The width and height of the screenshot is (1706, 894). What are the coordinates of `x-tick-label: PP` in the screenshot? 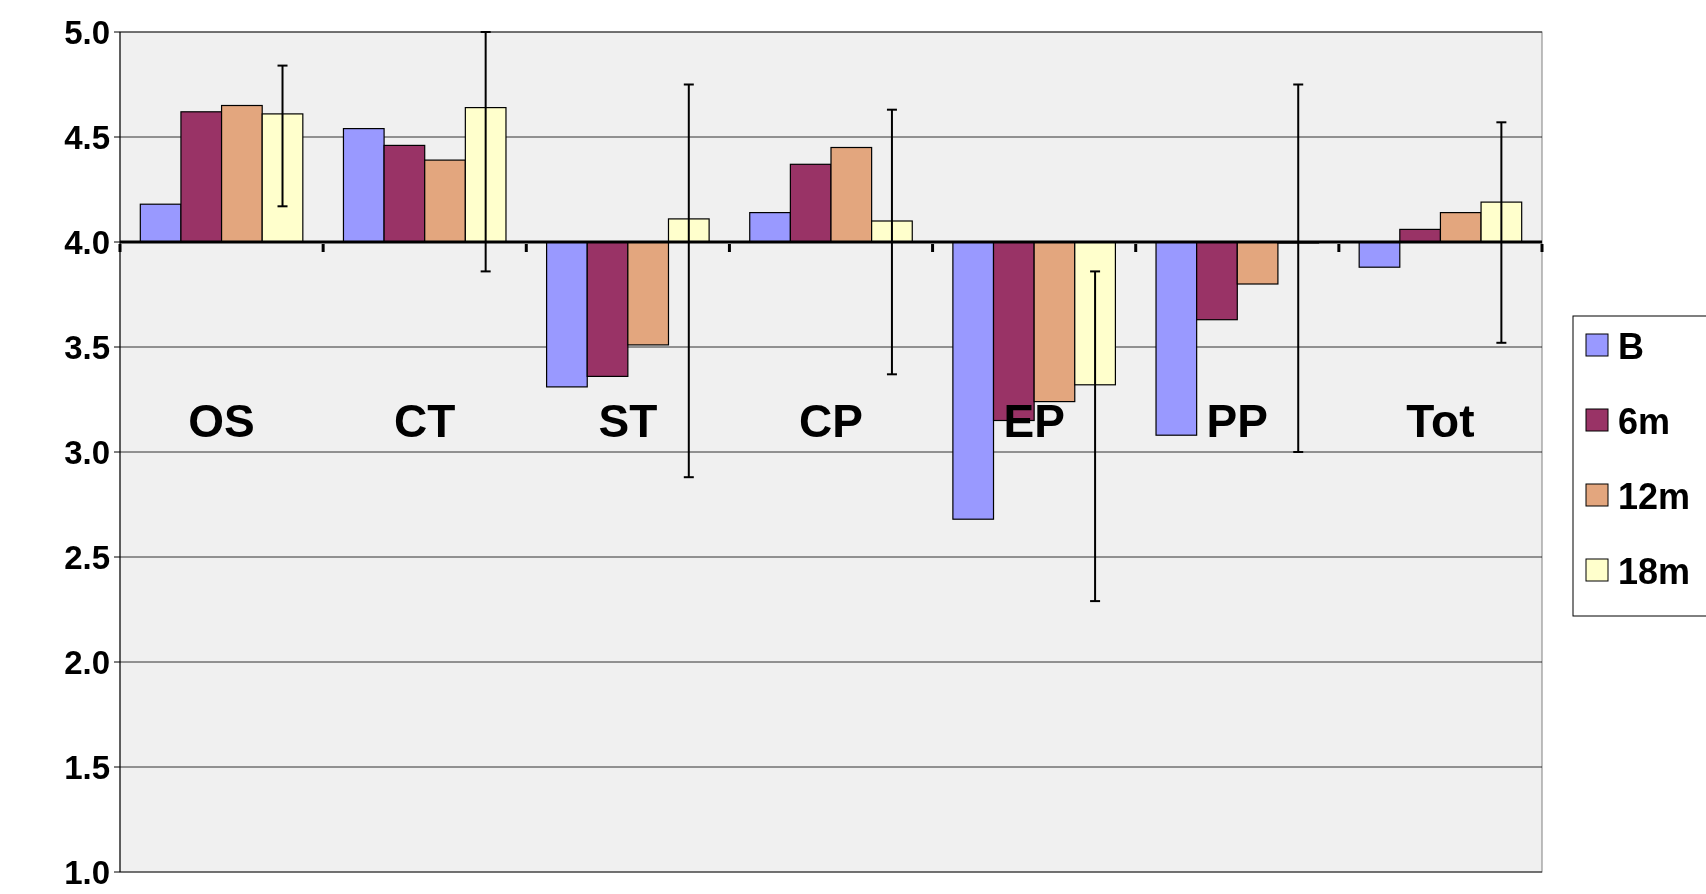 It's located at (1237, 421).